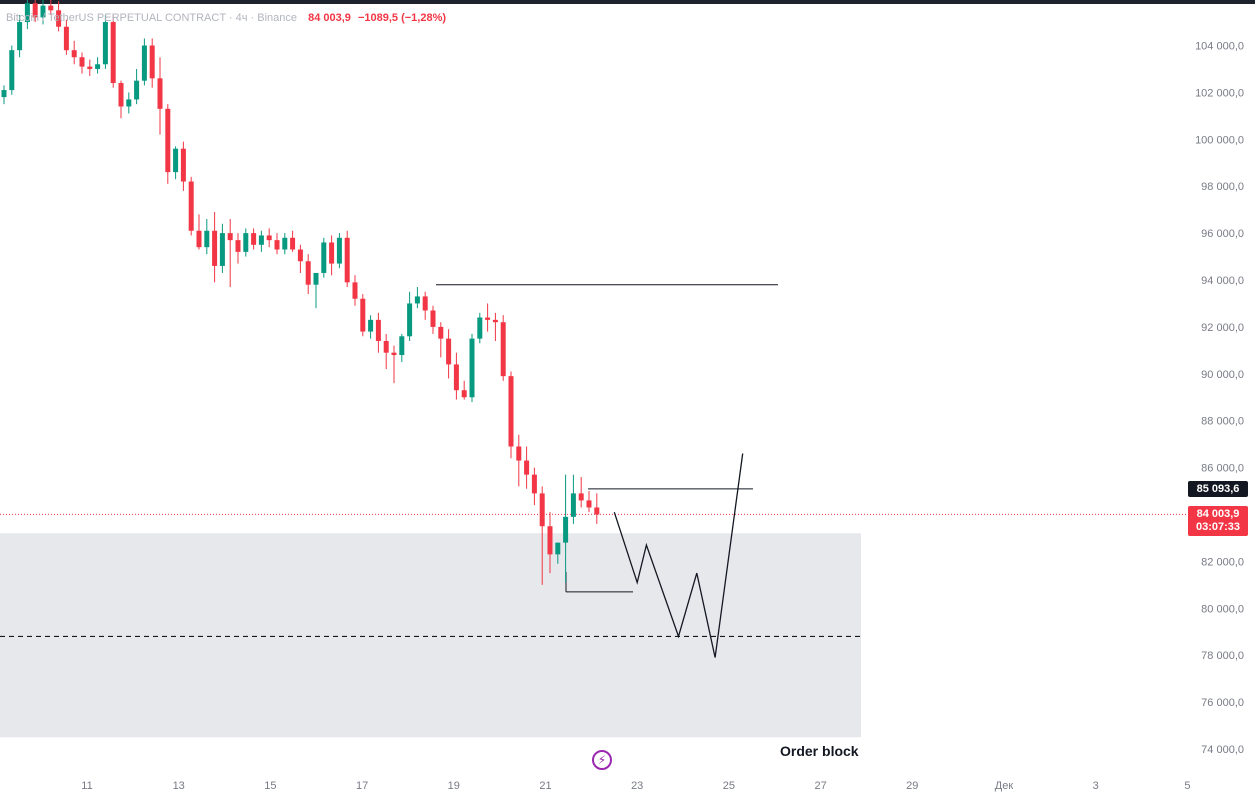  What do you see at coordinates (1222, 328) in the screenshot?
I see `y-tick-label: 92 000,0` at bounding box center [1222, 328].